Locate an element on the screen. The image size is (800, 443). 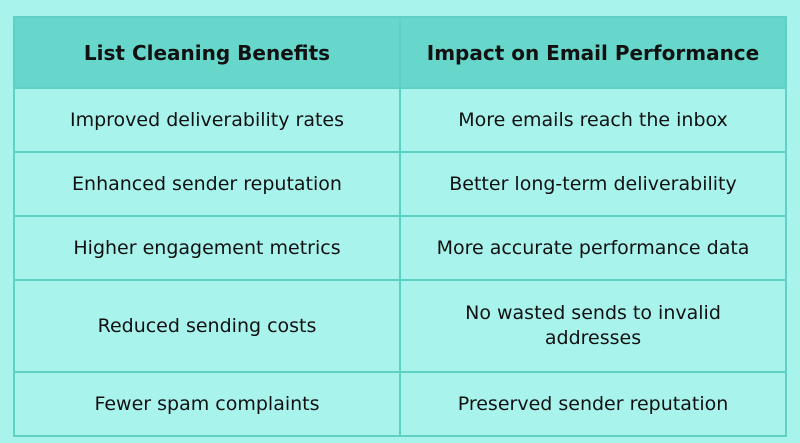
impact-cell: Preserved sender reputation is located at coordinates (593, 404).